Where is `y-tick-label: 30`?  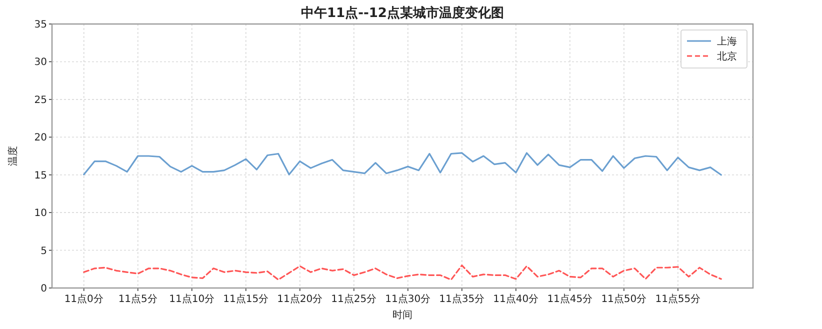
y-tick-label: 30 is located at coordinates (40, 62).